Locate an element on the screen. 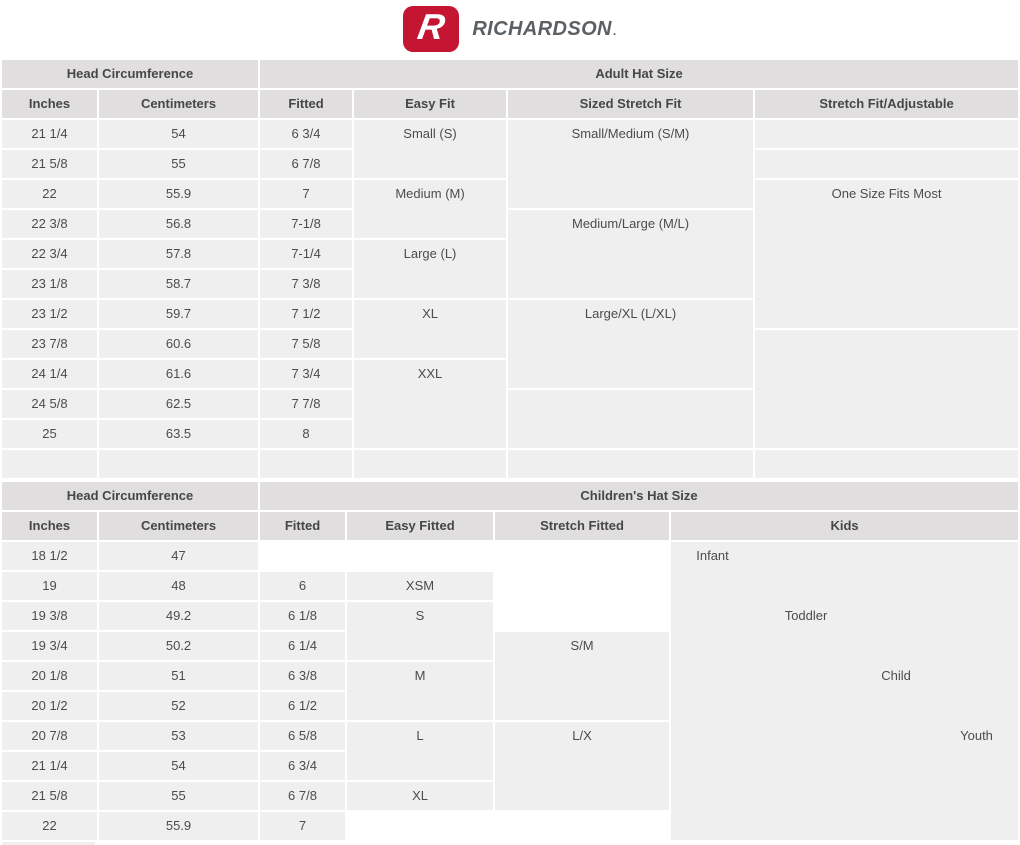  child-inches-cell: 20 1/2 is located at coordinates (49, 706).